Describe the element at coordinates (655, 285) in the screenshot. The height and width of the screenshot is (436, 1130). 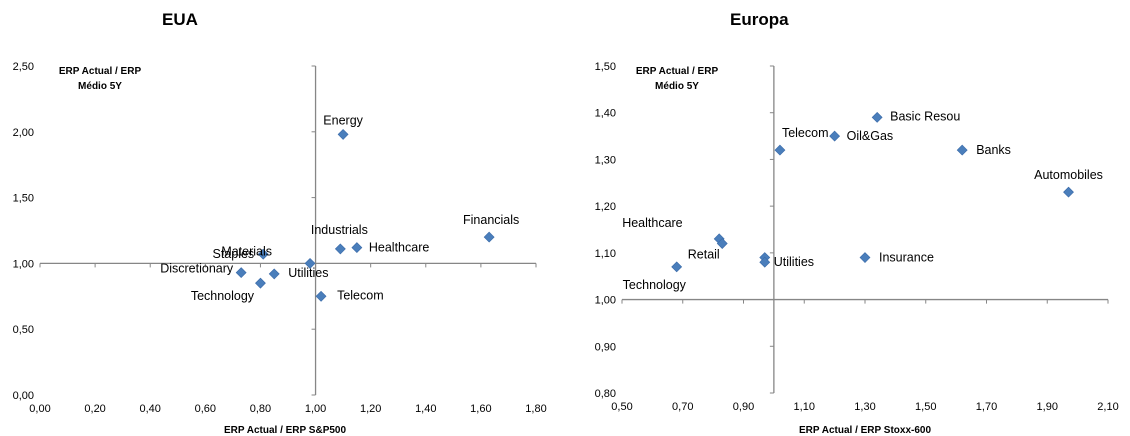
I see `data-label-europa: Technology` at that location.